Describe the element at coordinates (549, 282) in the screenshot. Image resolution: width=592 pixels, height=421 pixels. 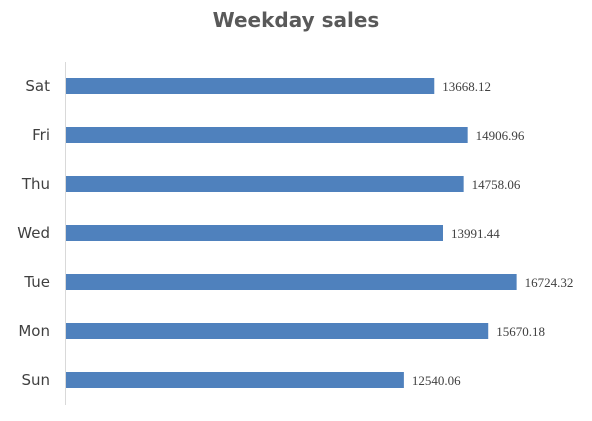
I see `value-label-tue: 16724.32` at that location.